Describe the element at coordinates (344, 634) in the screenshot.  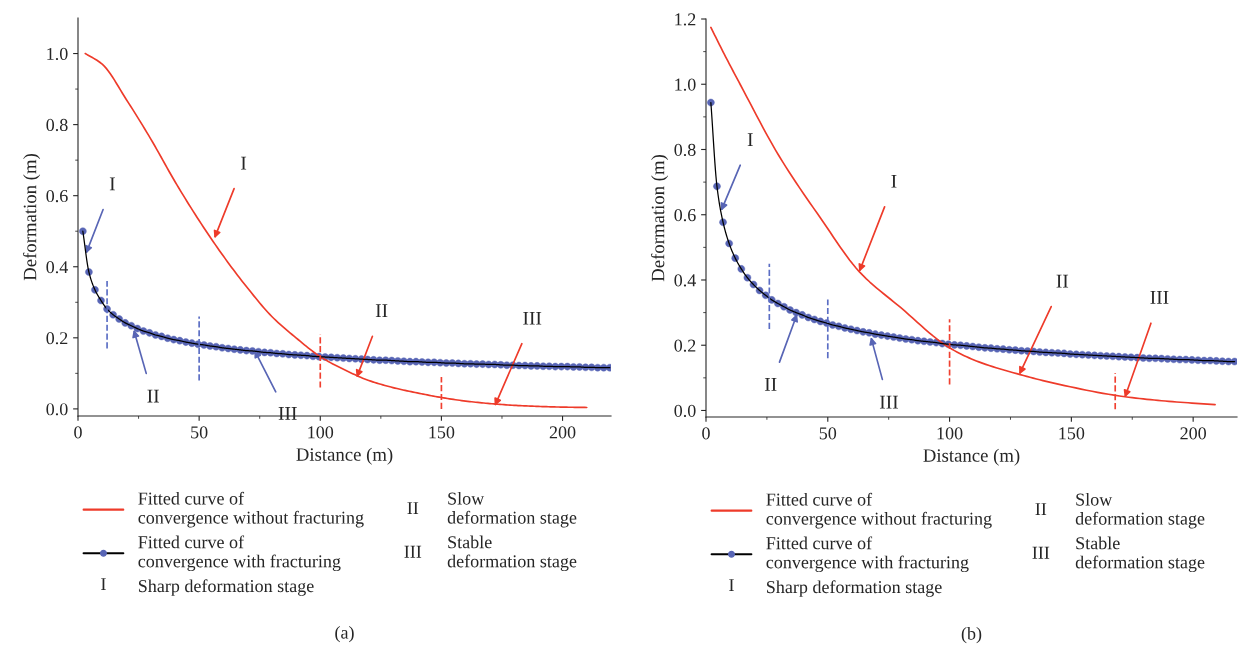
I see `text: (a)` at that location.